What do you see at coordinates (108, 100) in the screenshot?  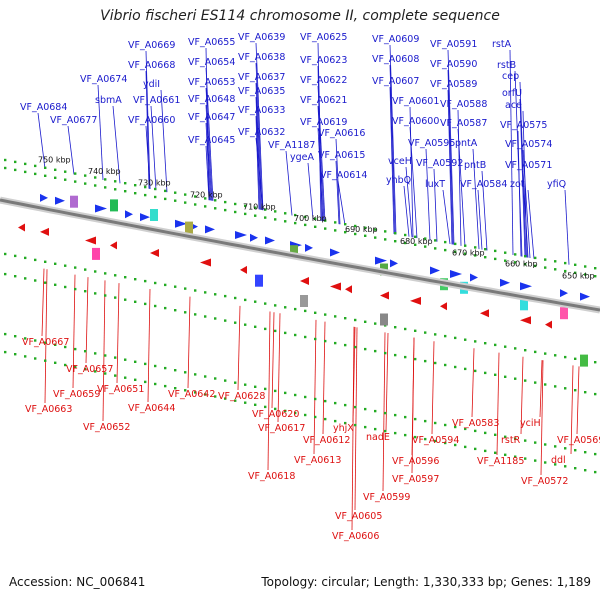 I see `top-gene-label: sbmA` at bounding box center [108, 100].